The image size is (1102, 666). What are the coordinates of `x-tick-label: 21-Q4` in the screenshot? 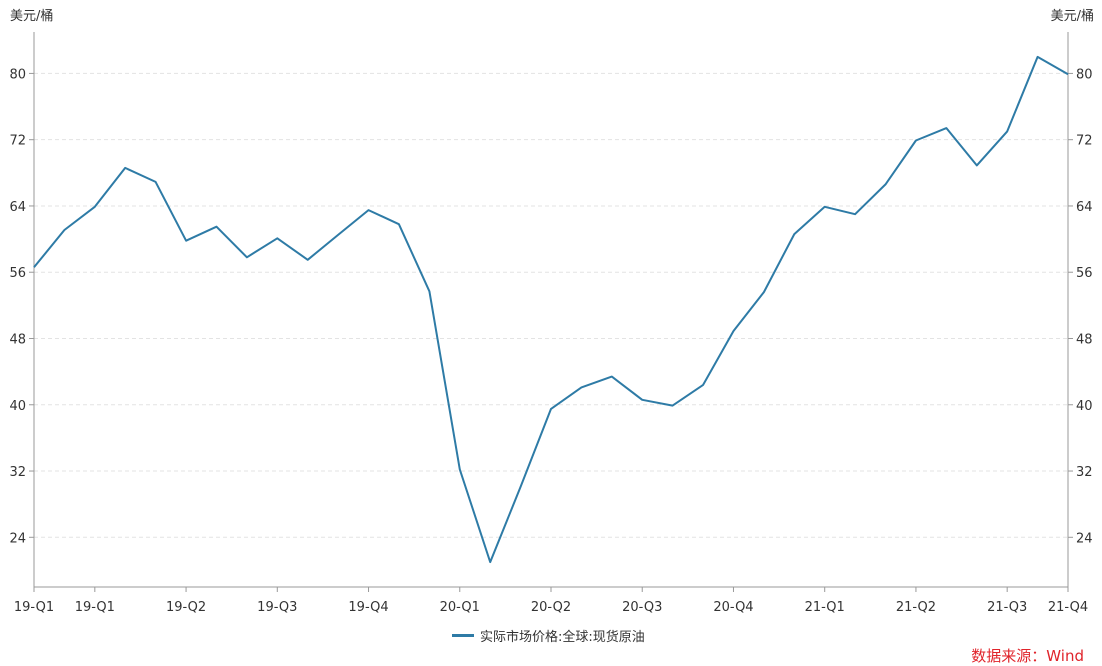 It's located at (1068, 607).